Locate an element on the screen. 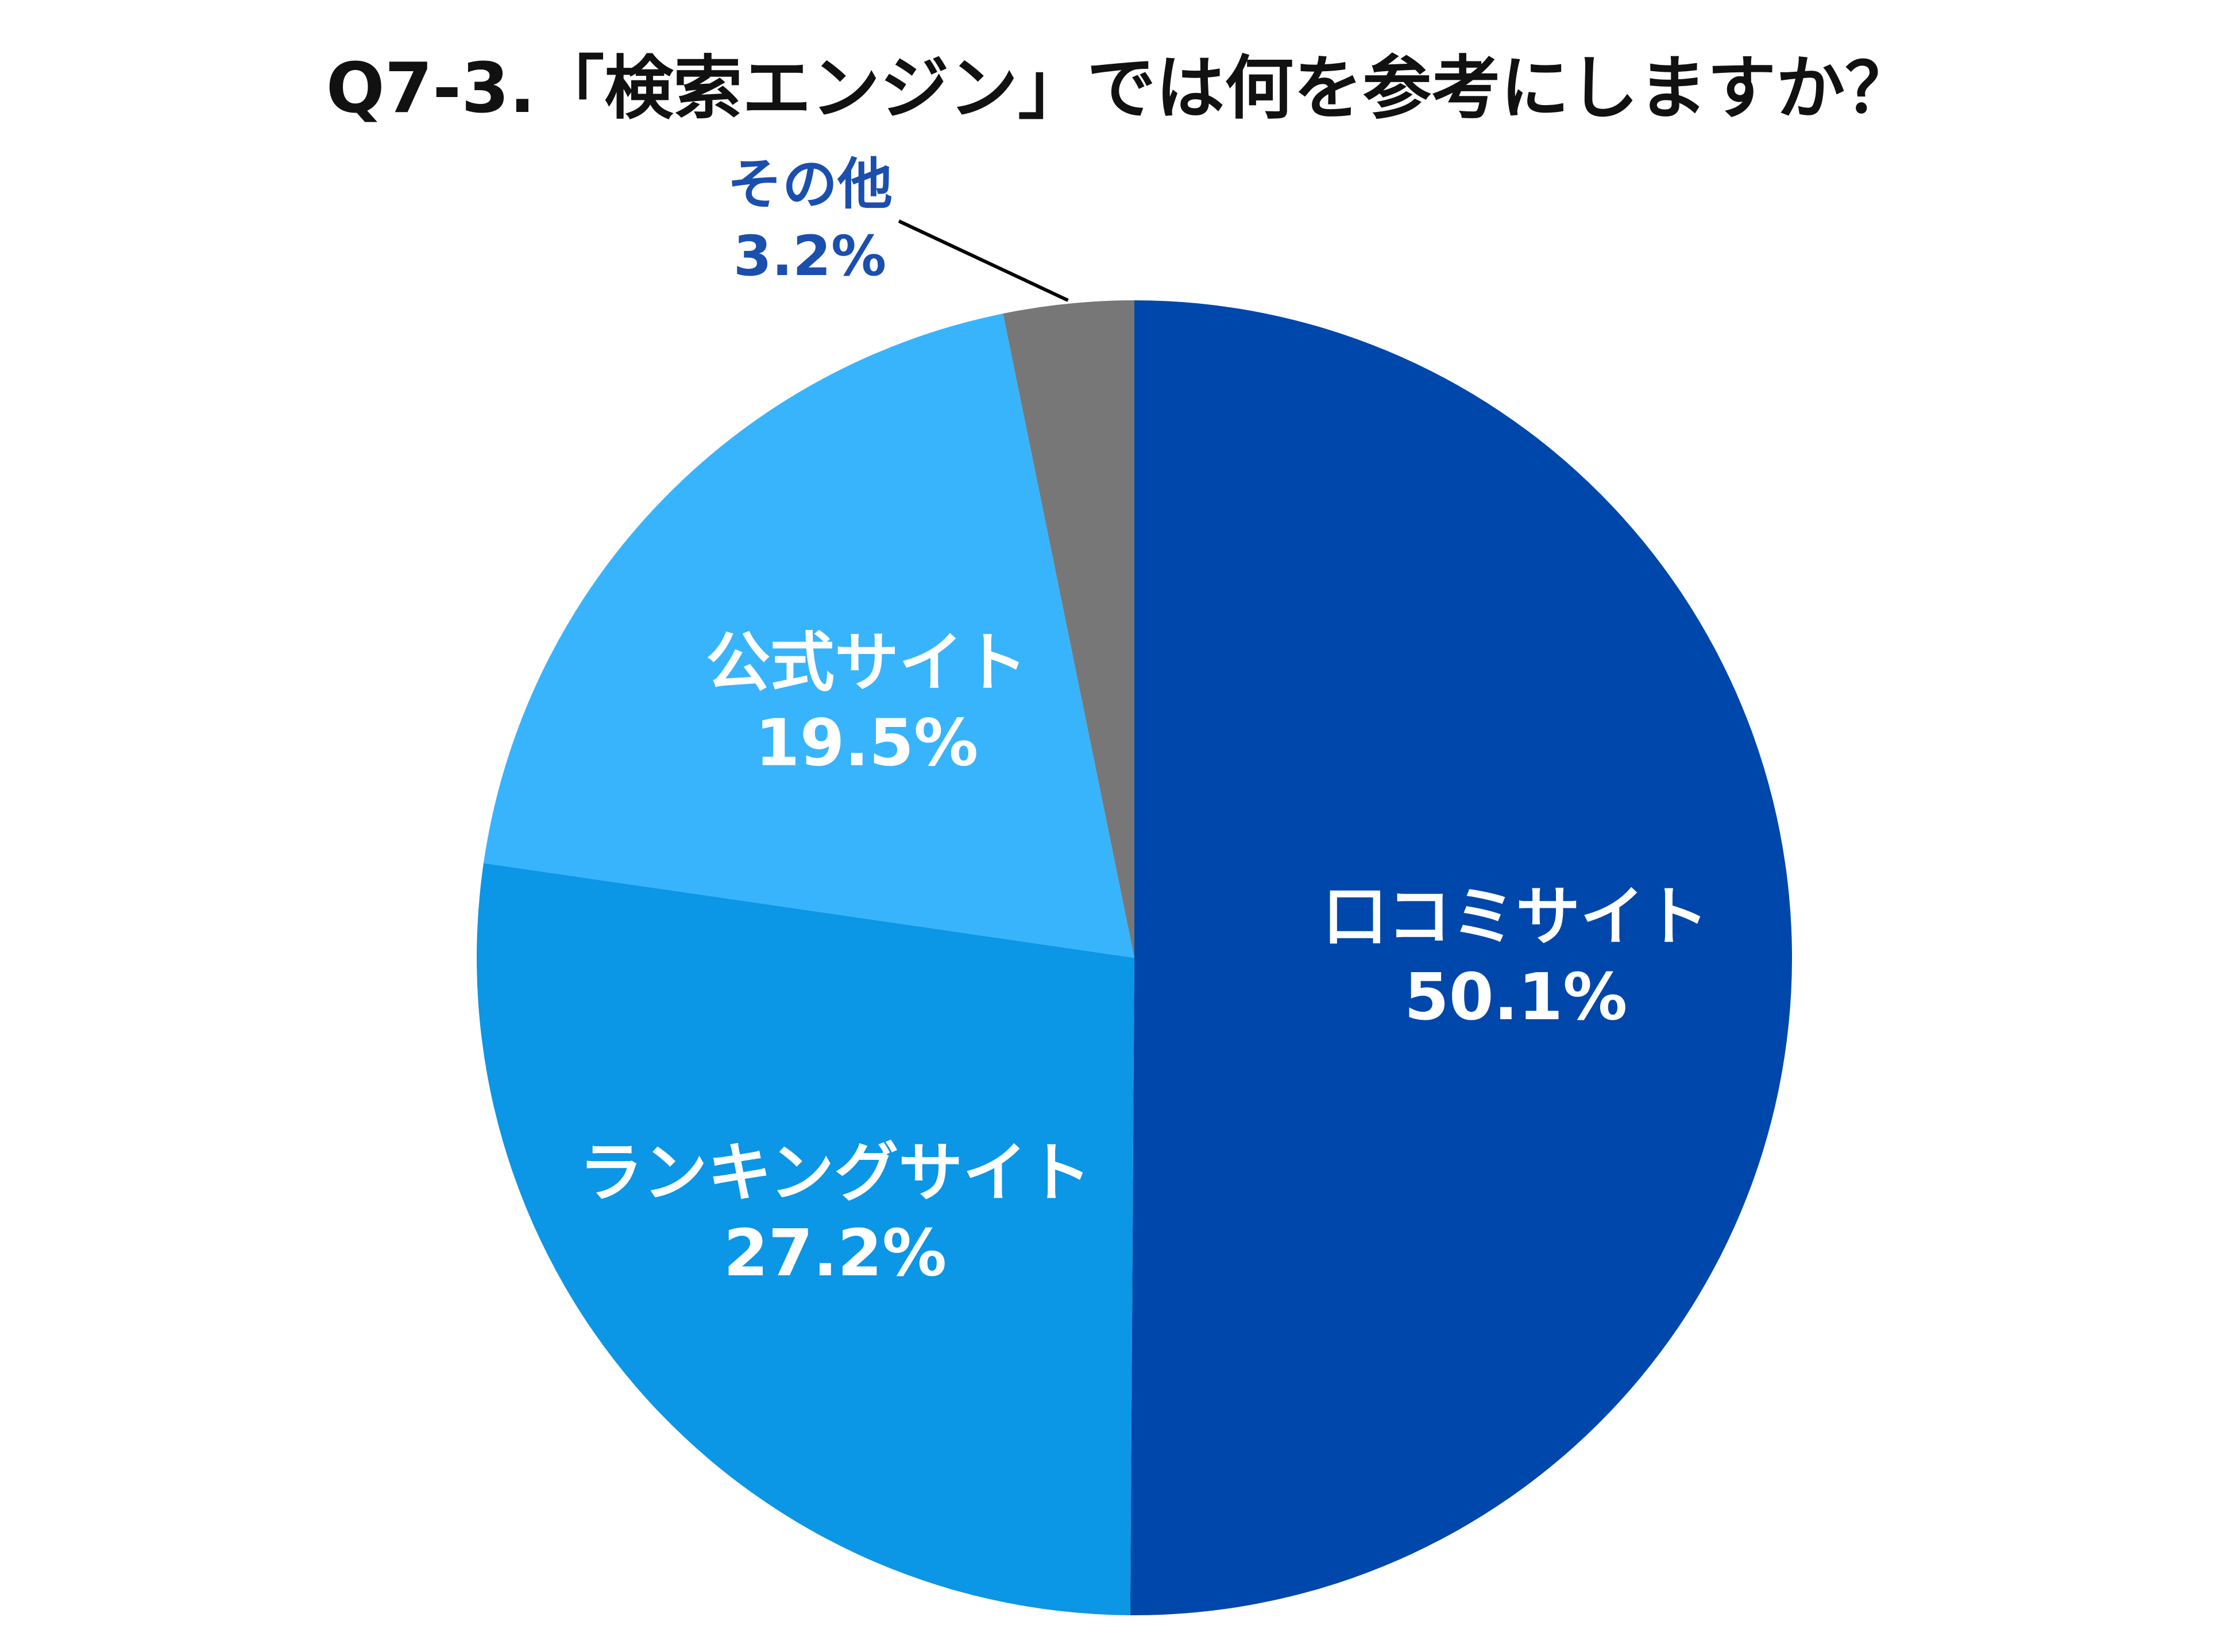 The width and height of the screenshot is (2240, 1652). leader-lines is located at coordinates (983, 260).